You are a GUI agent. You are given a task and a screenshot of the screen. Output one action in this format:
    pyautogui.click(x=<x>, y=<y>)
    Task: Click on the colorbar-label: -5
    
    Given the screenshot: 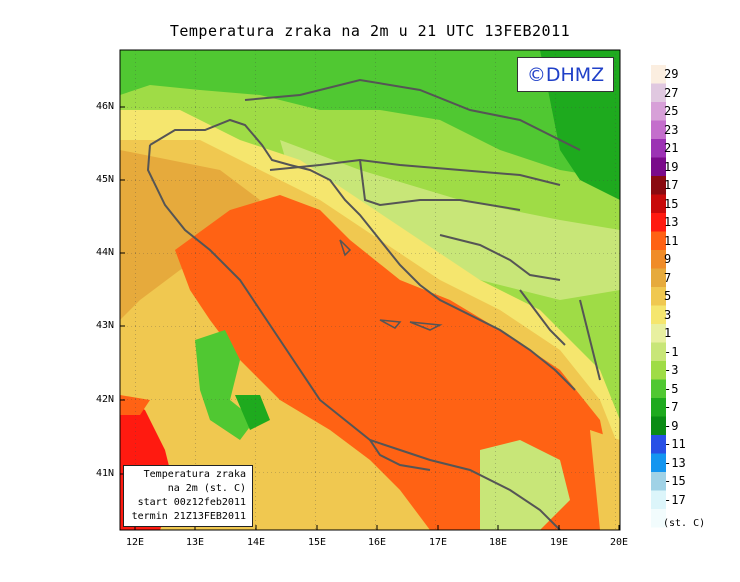 What is the action you would take?
    pyautogui.click(x=671, y=388)
    